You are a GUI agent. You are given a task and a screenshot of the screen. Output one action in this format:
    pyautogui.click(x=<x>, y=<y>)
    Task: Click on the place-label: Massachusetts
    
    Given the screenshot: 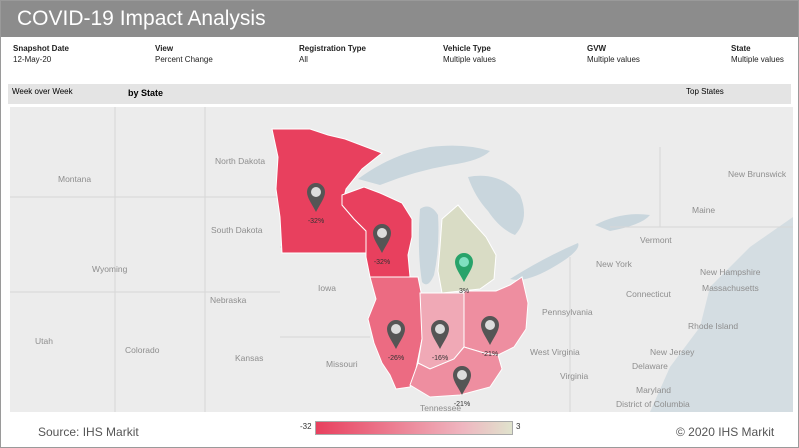 What is the action you would take?
    pyautogui.click(x=730, y=288)
    